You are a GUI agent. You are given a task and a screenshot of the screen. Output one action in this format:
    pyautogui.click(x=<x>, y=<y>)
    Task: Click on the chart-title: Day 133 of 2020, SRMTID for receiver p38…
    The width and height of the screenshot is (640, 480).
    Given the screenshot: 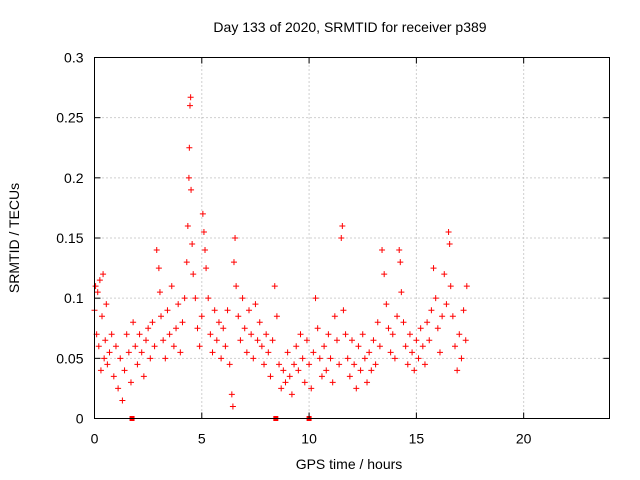 What is the action you would take?
    pyautogui.click(x=349, y=27)
    